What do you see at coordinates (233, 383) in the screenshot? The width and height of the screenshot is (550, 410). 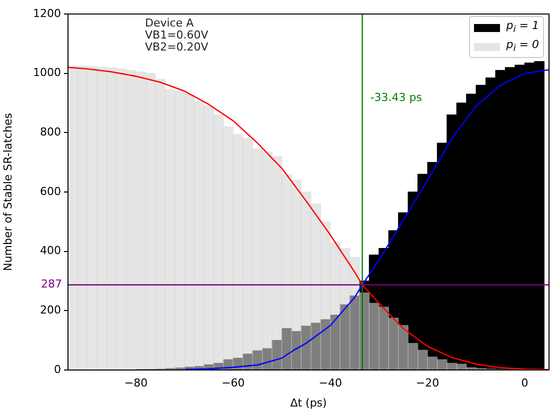 I see `x-tick-label: −60` at bounding box center [233, 383].